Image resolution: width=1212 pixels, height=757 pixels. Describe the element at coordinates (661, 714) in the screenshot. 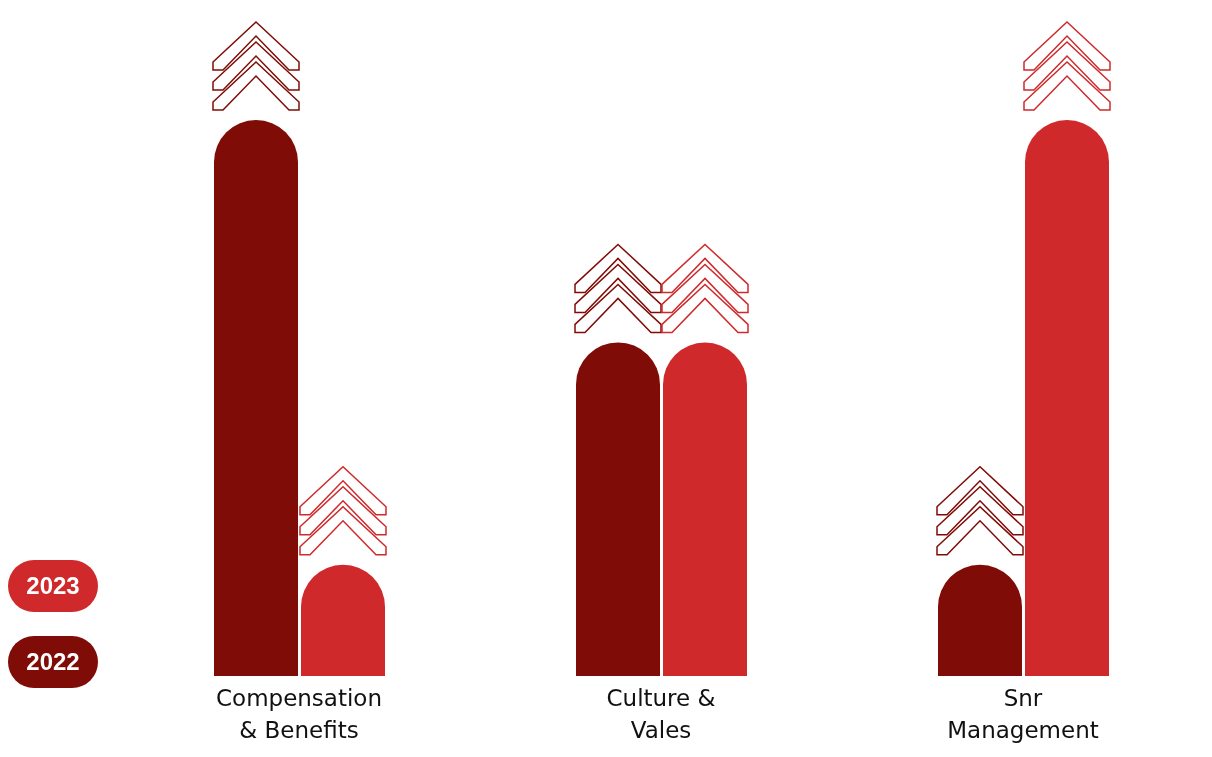

I see `x-tick-label: Culture & Vales` at that location.